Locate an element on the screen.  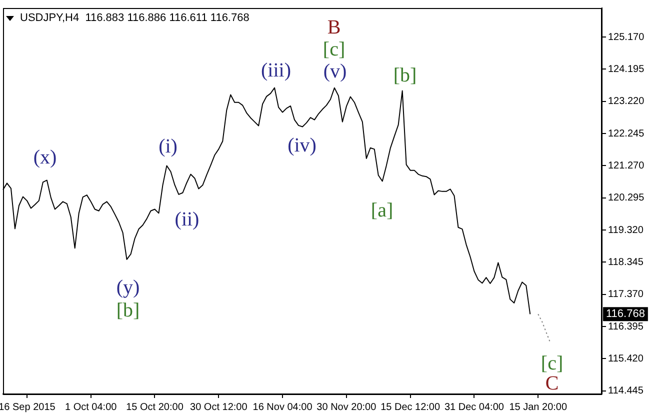
annotation: [a] is located at coordinates (382, 210).